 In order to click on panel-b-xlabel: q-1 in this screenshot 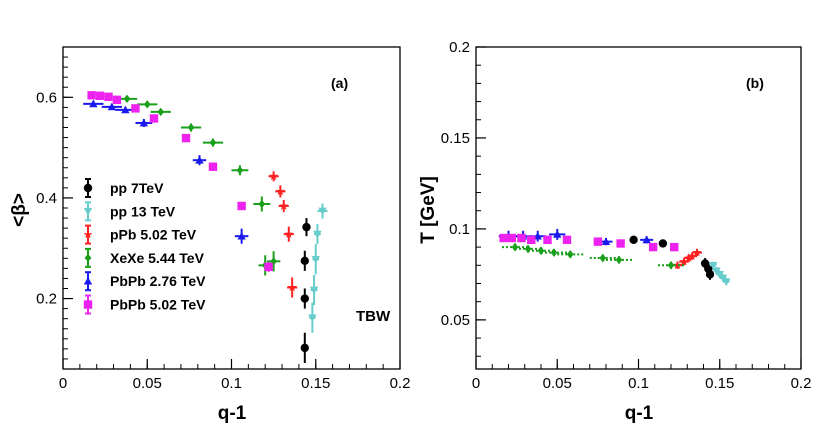, I will do `click(639, 413)`.